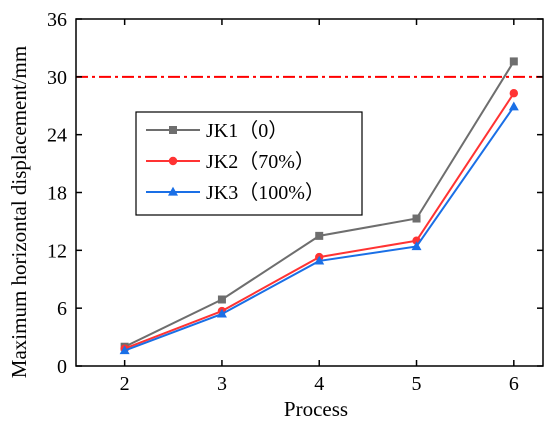  What do you see at coordinates (260, 161) in the screenshot?
I see `legend-label: JK2（70%）` at bounding box center [260, 161].